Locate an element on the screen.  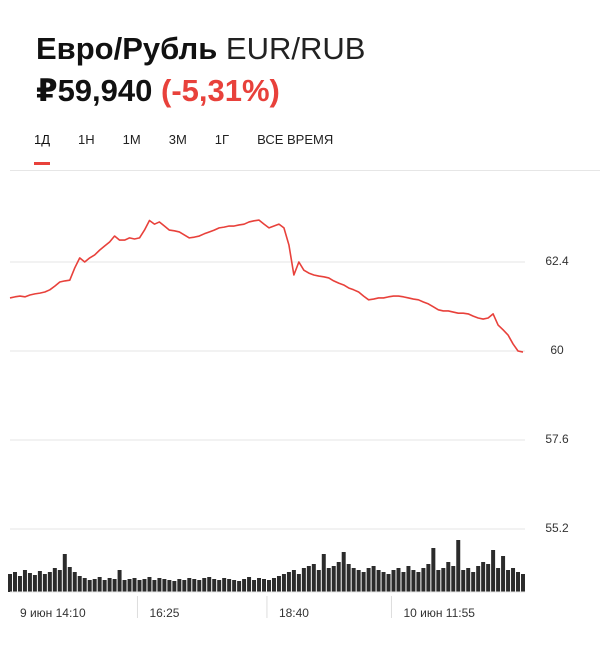
y-tick-label: 57.6 is located at coordinates (557, 439).